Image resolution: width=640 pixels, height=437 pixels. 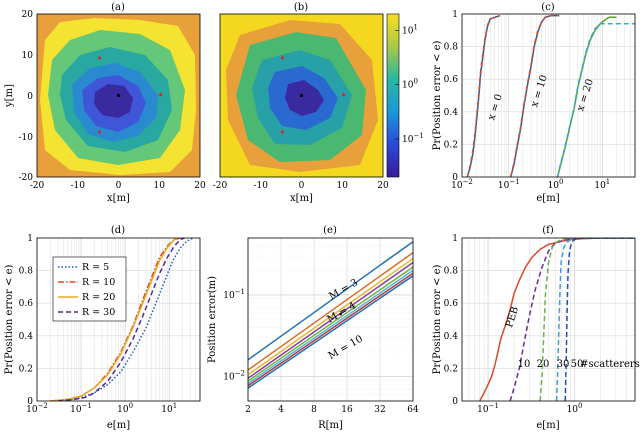 I want to click on b-xtick-3: 10, so click(x=343, y=186).